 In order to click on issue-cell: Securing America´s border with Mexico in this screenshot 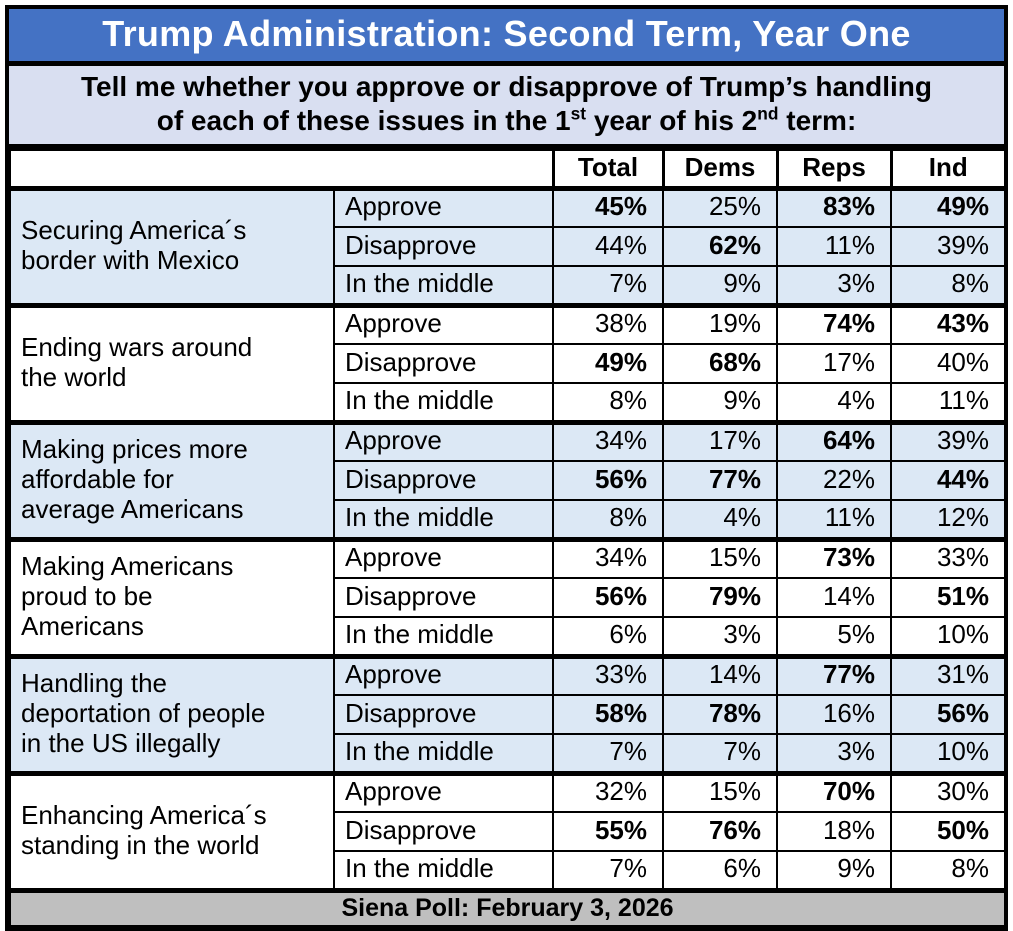, I will do `click(172, 246)`.